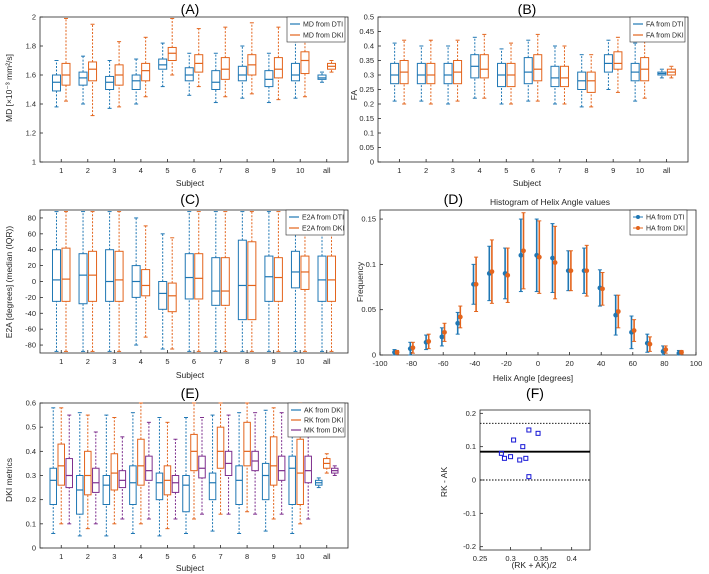 This screenshot has width=709, height=574. I want to click on panel-f-xlabel: (RK + AK)/2, so click(533, 565).